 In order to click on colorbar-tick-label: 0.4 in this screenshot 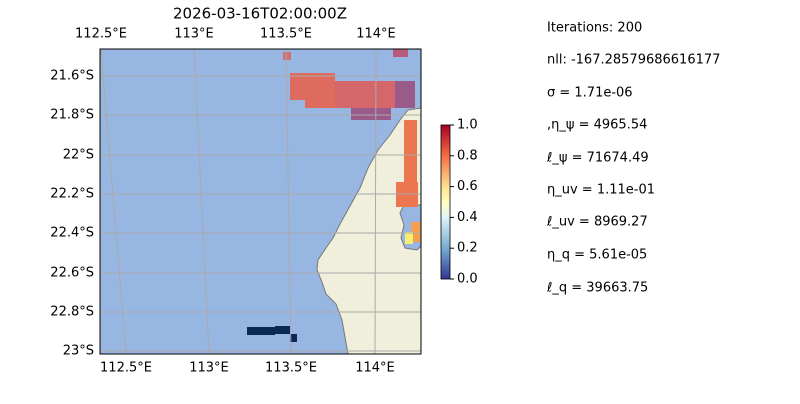, I will do `click(467, 217)`.